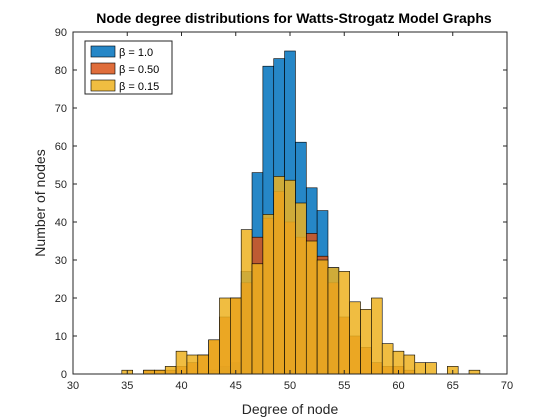 The width and height of the screenshot is (560, 420). I want to click on y-tick-label: 80, so click(61, 71).